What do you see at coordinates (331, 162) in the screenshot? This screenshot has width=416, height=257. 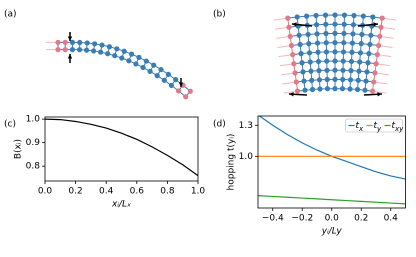 I see `axes-frame` at bounding box center [331, 162].